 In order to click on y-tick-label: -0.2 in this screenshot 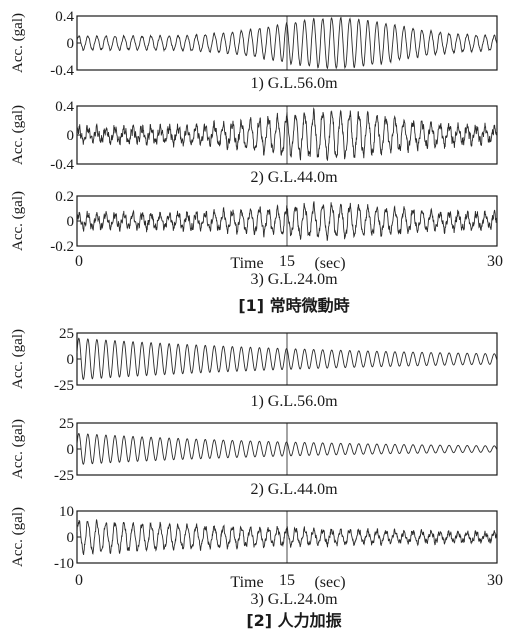, I will do `click(62, 247)`.